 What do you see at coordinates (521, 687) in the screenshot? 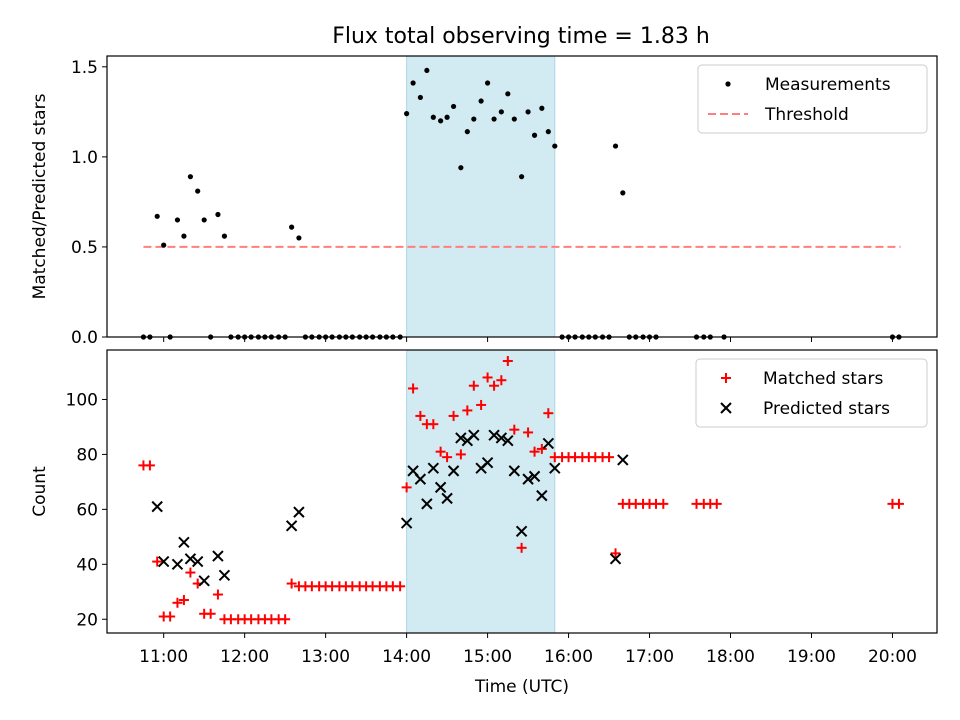
I see `xlabel: Time (UTC)` at bounding box center [521, 687].